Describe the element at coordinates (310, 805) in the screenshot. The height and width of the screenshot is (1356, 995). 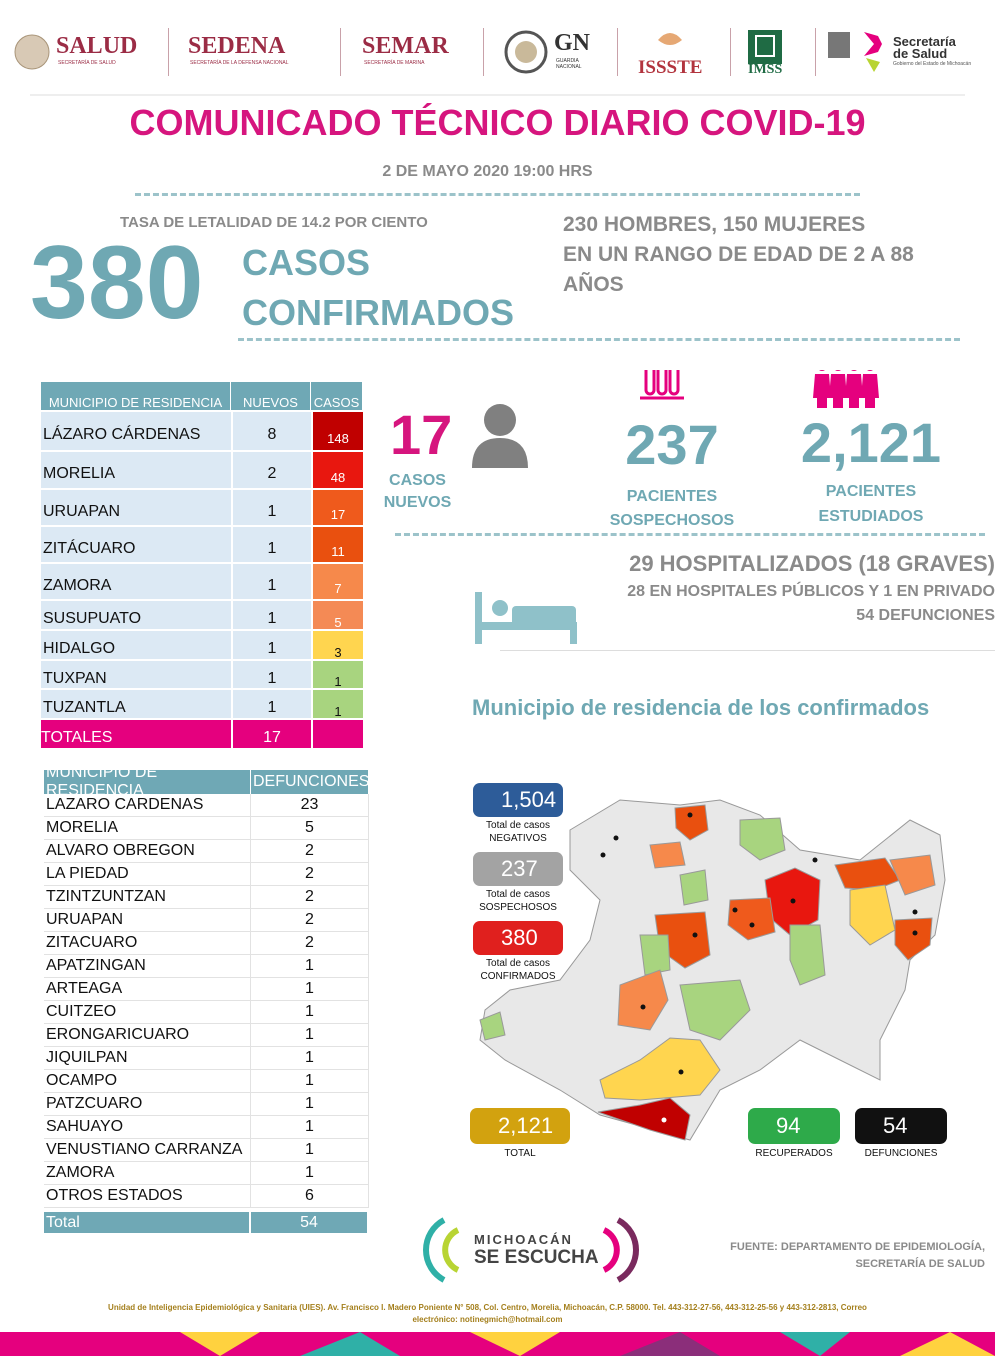
I see `defunciones: 23` at that location.